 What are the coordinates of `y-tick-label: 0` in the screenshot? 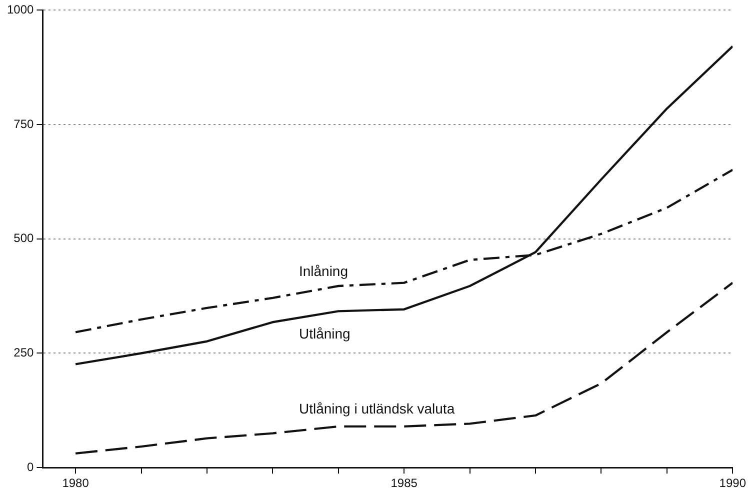 It's located at (30, 467).